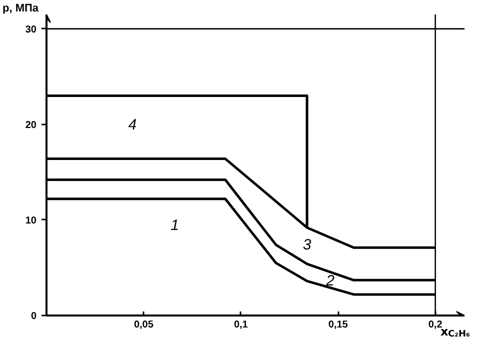  I want to click on series-label: 1, so click(174, 225).